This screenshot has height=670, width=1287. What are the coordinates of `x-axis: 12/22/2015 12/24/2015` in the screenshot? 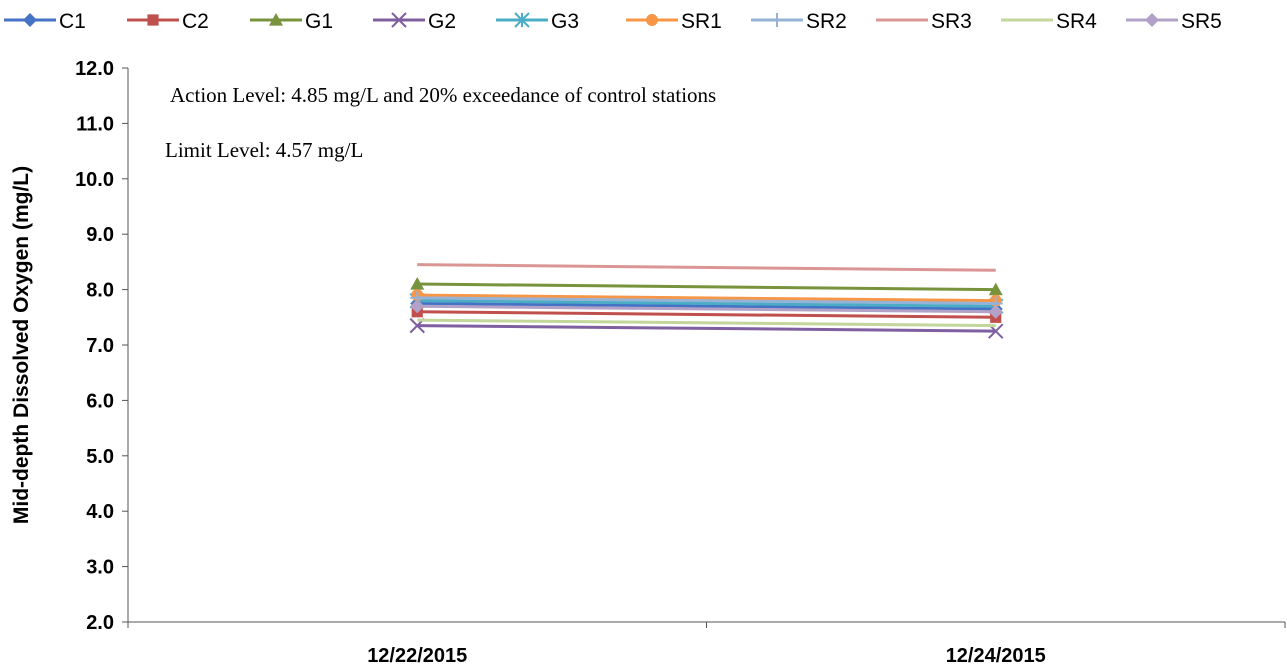 It's located at (706, 644).